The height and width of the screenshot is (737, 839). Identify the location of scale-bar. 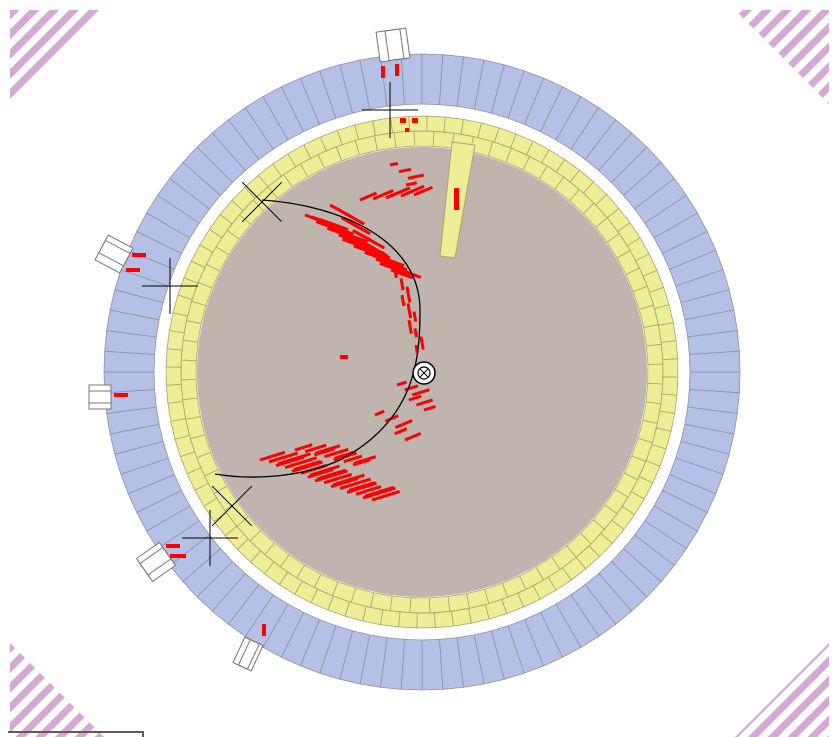
(76, 734).